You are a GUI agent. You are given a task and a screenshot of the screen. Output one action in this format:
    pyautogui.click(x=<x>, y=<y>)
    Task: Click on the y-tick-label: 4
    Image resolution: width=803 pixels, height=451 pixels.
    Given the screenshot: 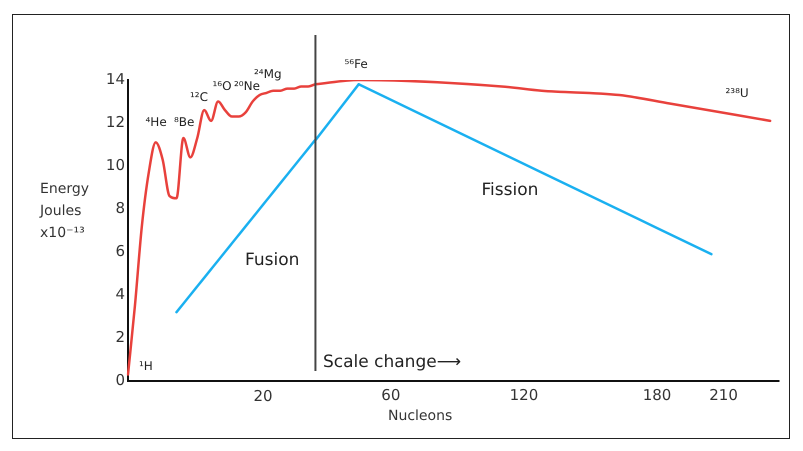 What is the action you would take?
    pyautogui.click(x=120, y=293)
    